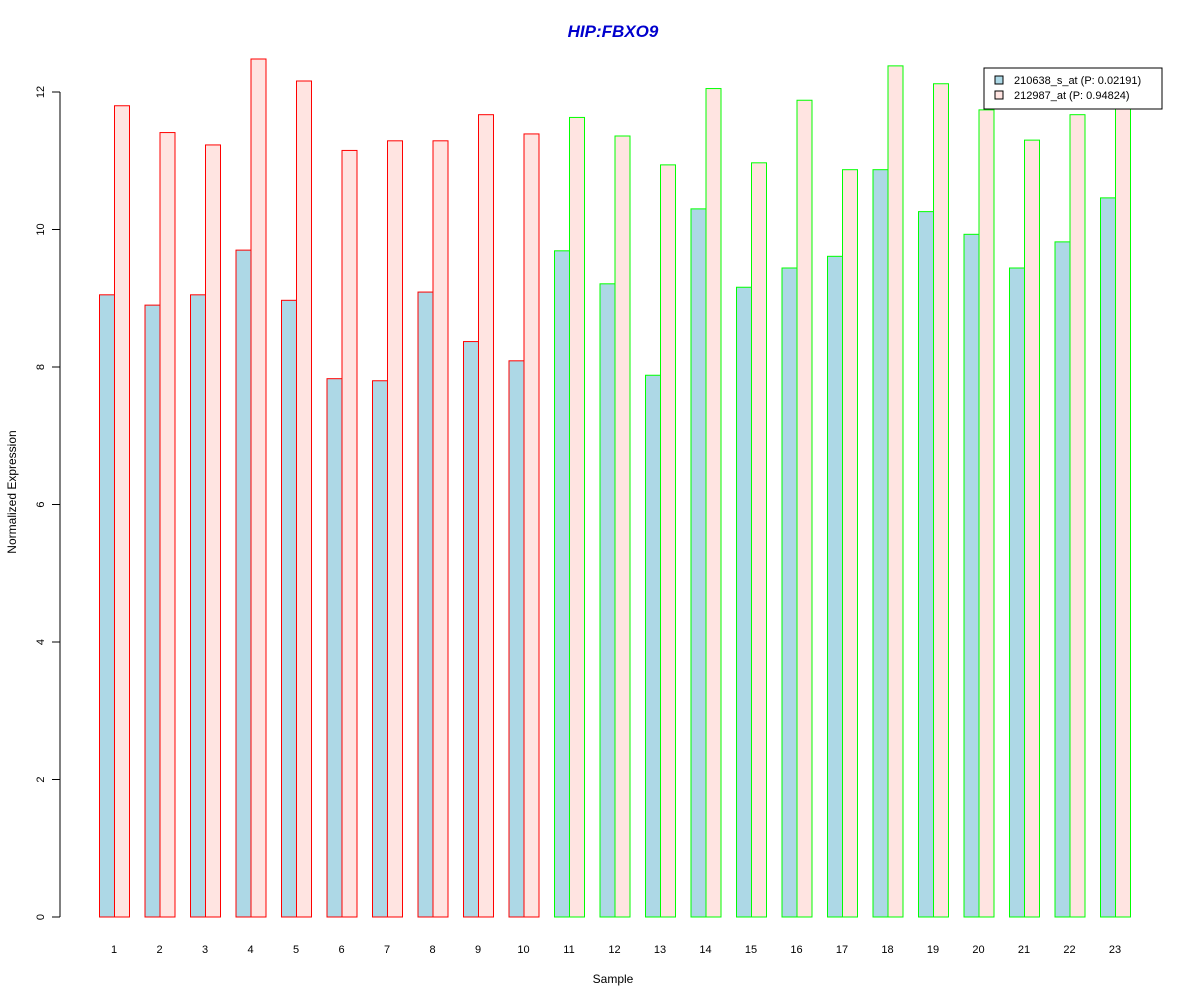 The width and height of the screenshot is (1200, 1000). What do you see at coordinates (705, 950) in the screenshot?
I see `x-tick-label: 14` at bounding box center [705, 950].